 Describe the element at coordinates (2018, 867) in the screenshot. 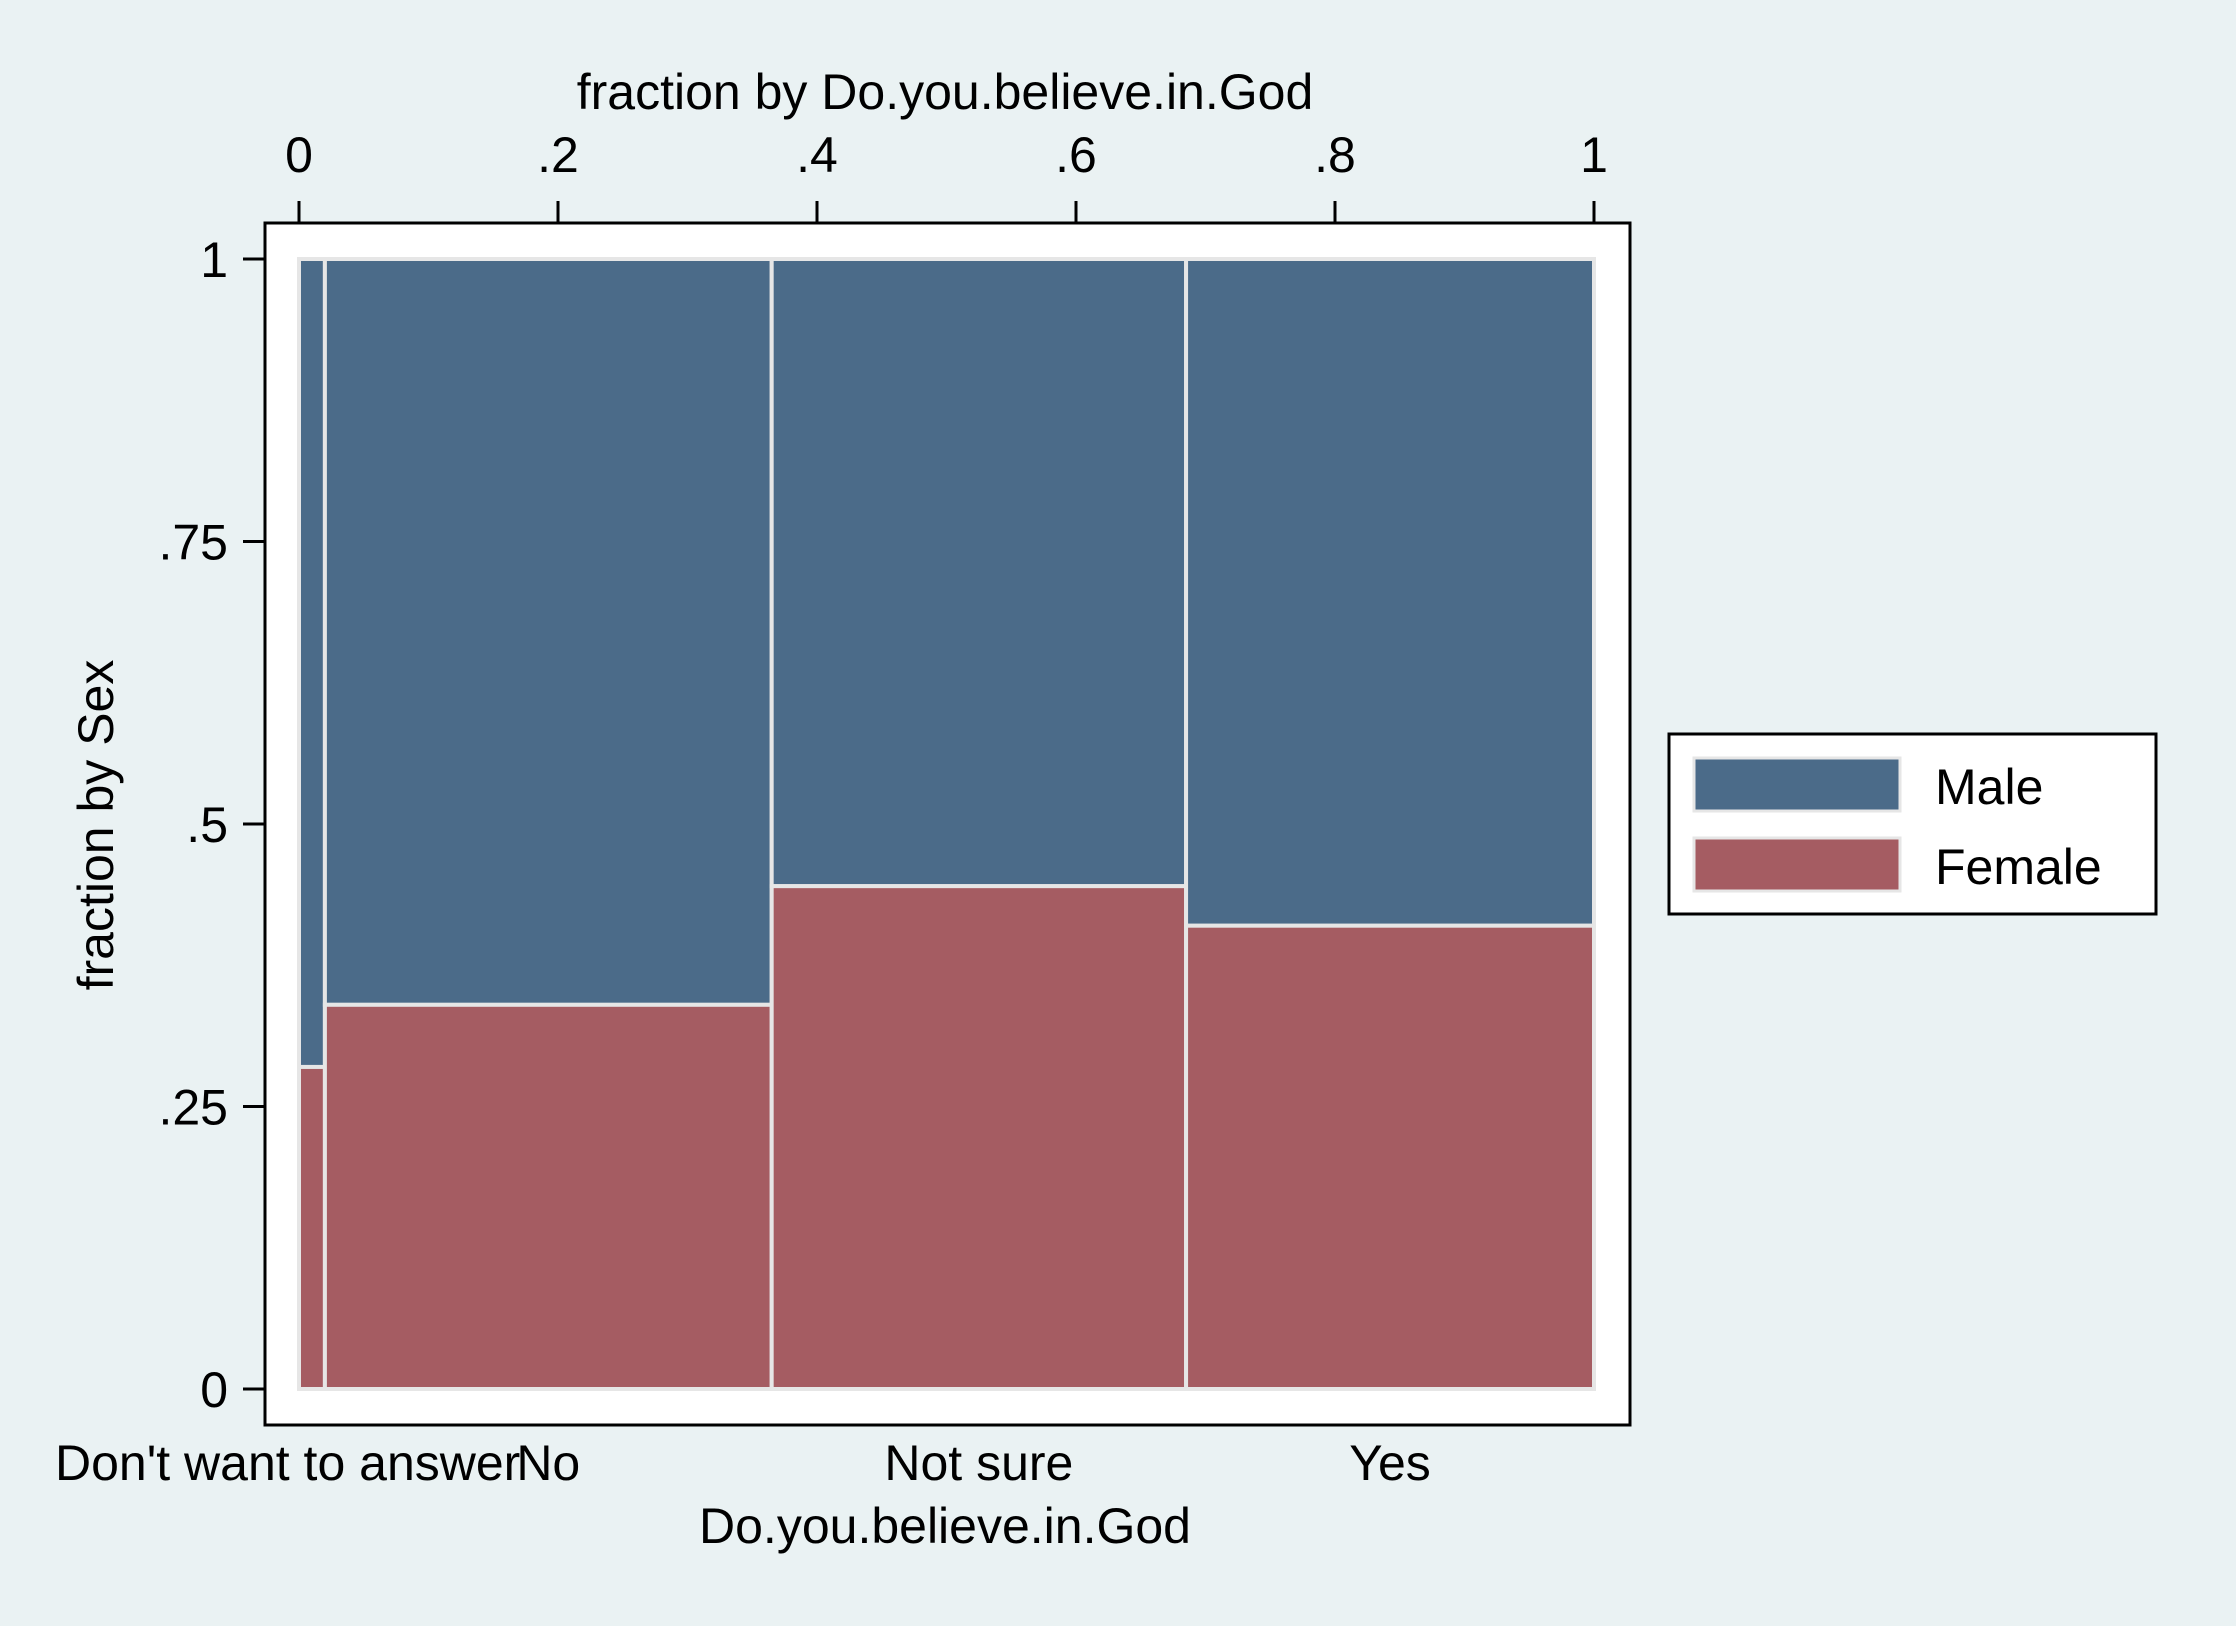

I see `legend-label-female: Female` at that location.